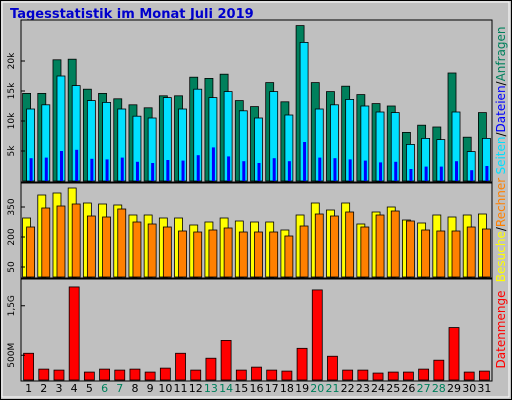 The height and width of the screenshot is (400, 512). Describe the element at coordinates (134, 388) in the screenshot. I see `x-tick-label: 8` at that location.